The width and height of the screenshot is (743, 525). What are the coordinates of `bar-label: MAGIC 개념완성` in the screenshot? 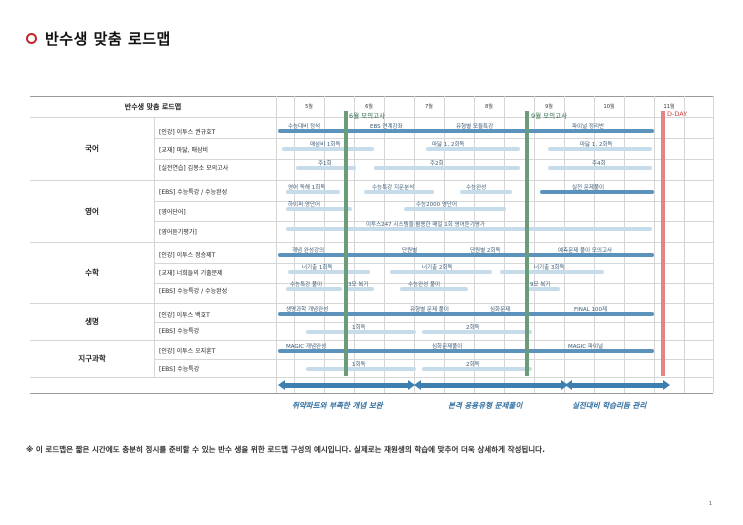 It's located at (306, 347).